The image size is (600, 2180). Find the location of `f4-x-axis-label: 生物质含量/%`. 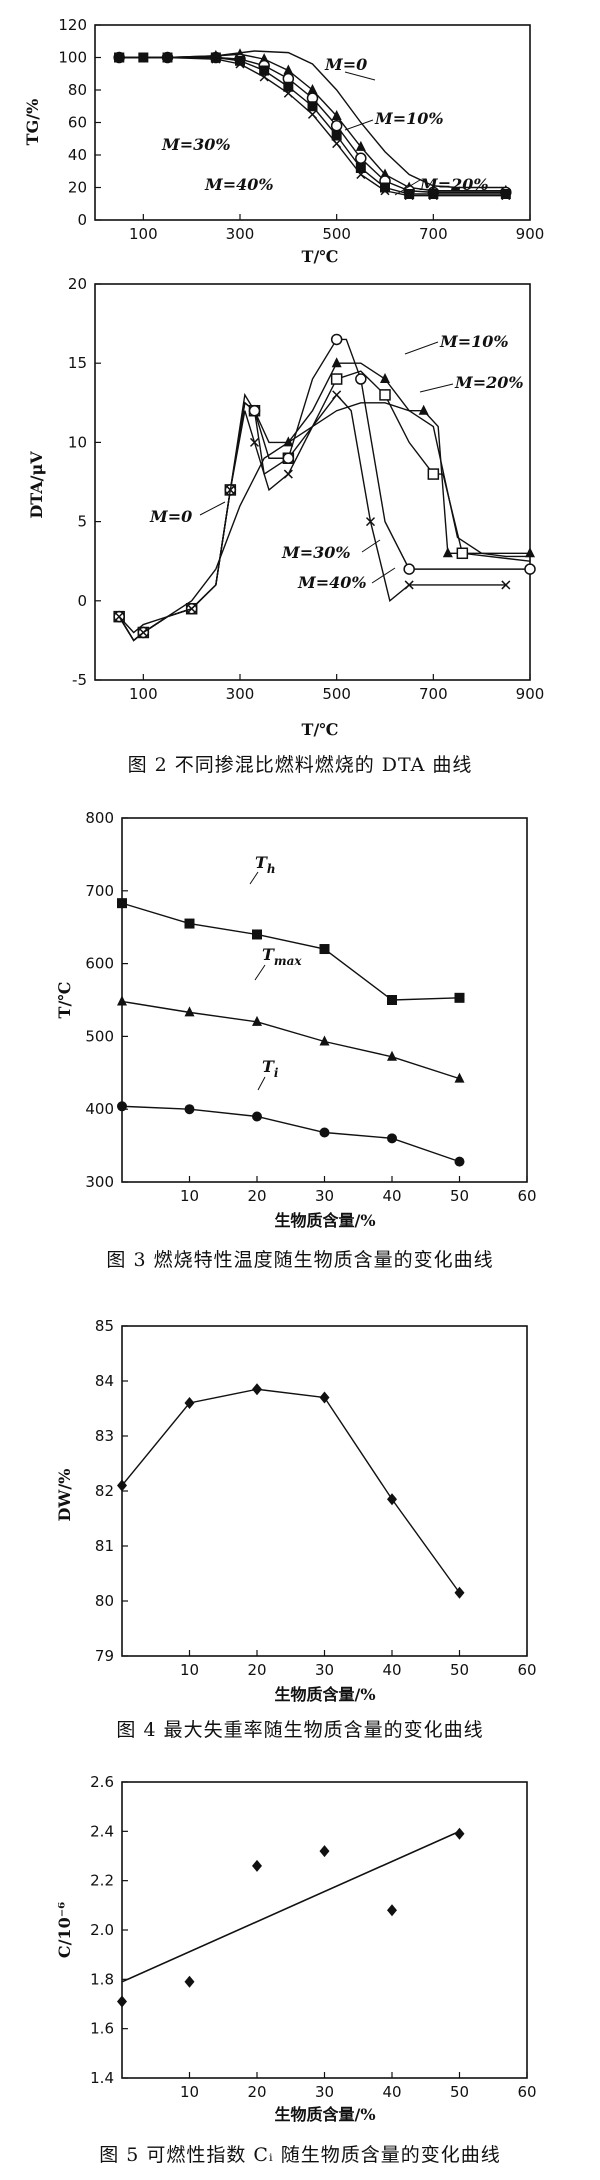

f4-x-axis-label: 生物质含量/% is located at coordinates (324, 1694).